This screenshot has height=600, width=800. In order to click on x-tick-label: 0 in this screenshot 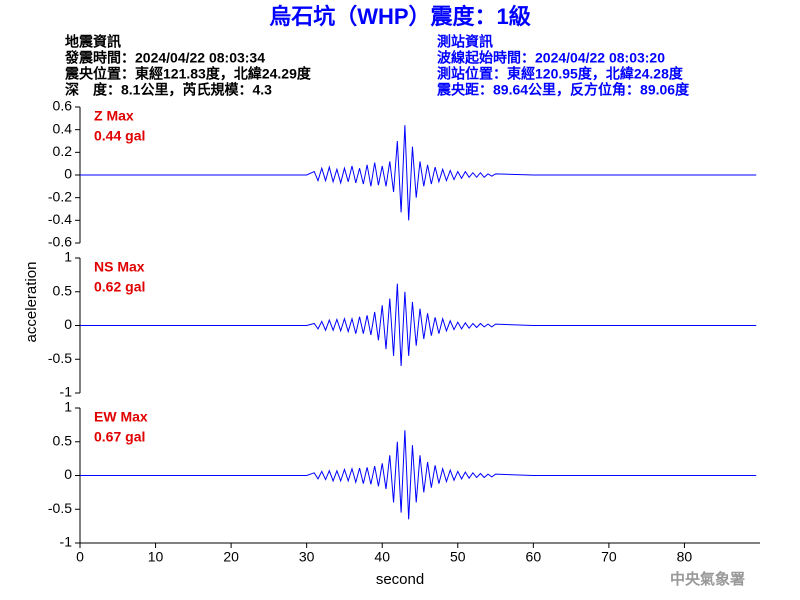, I will do `click(80, 557)`.